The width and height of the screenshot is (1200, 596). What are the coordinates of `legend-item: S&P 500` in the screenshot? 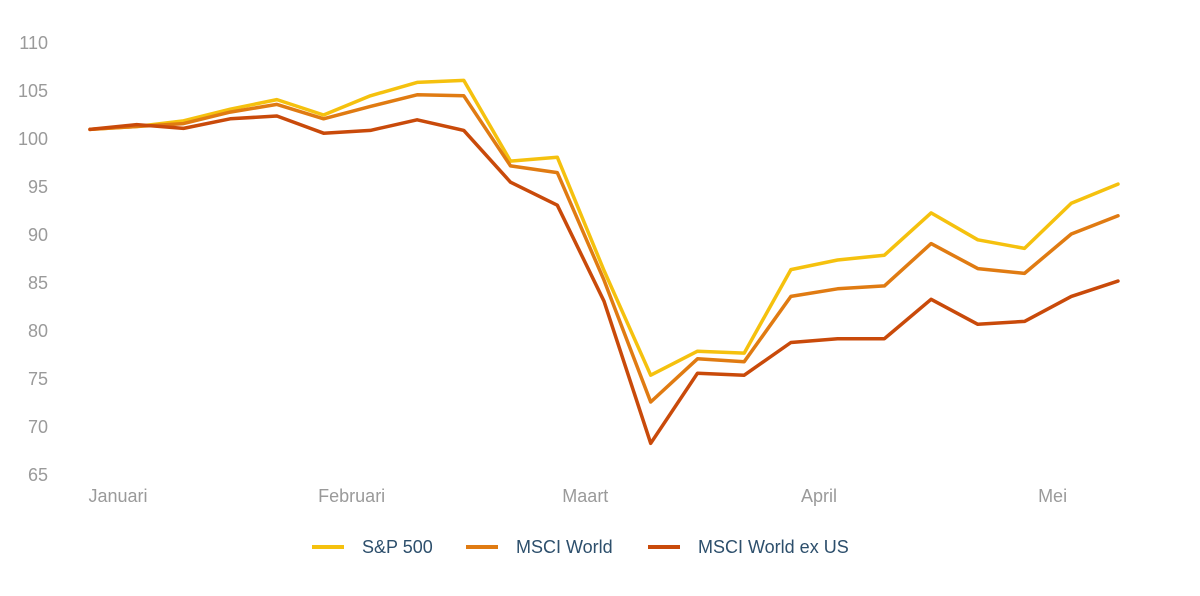 It's located at (372, 547).